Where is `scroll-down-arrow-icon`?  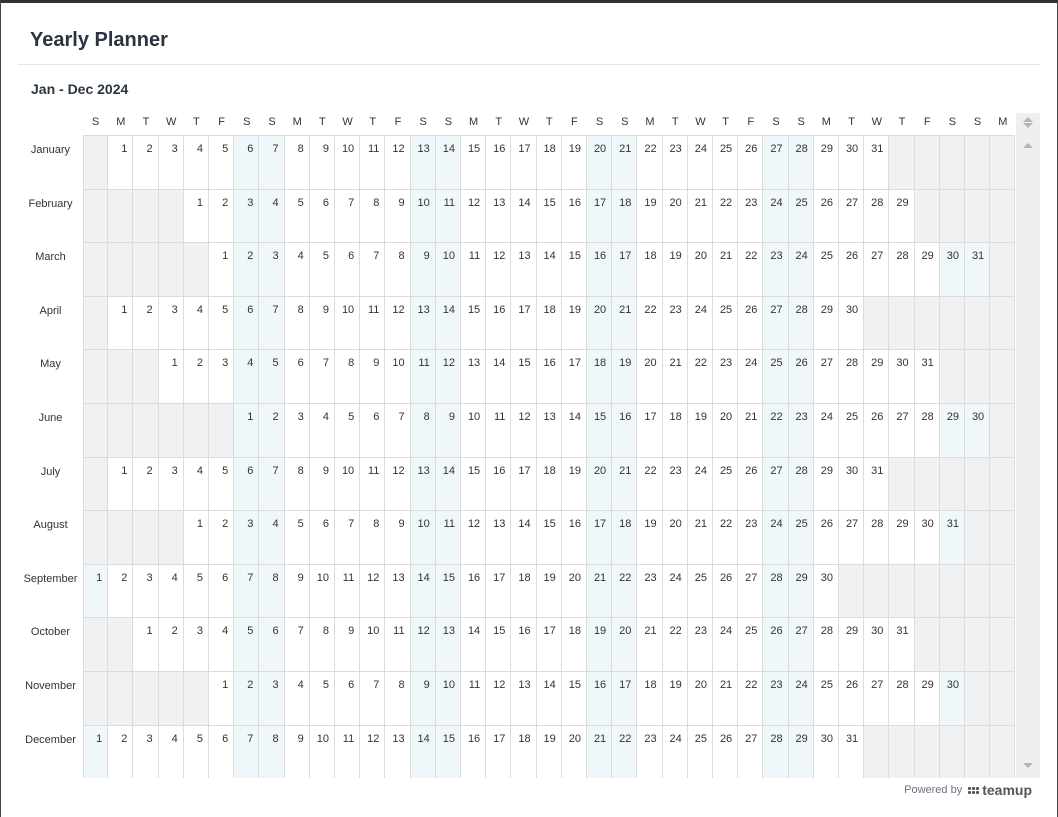
scroll-down-arrow-icon is located at coordinates (1028, 765).